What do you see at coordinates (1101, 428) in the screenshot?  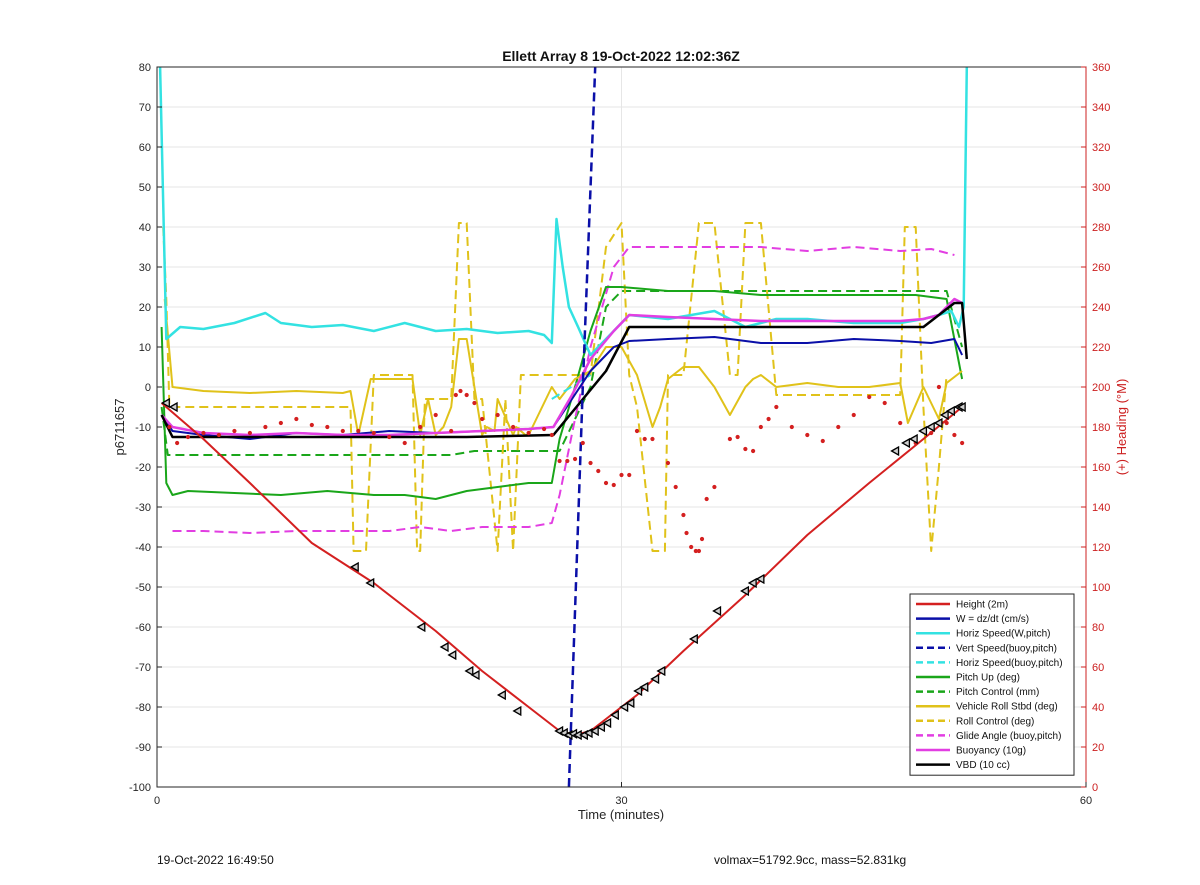 I see `y-tick-label-right: 180` at bounding box center [1101, 428].